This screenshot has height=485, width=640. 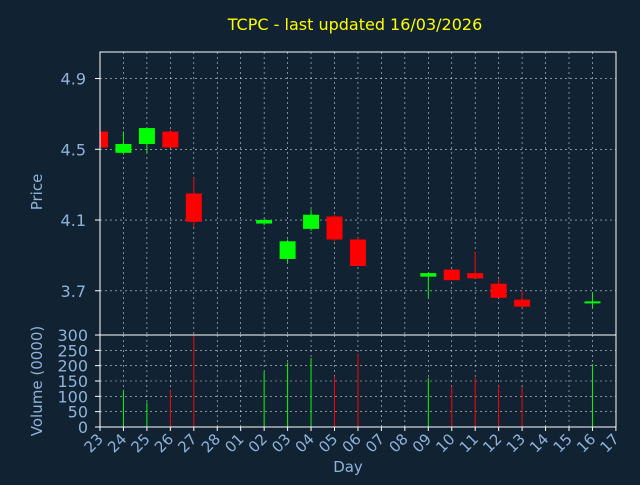 I want to click on price-tick-label: 4.9, so click(x=73, y=79).